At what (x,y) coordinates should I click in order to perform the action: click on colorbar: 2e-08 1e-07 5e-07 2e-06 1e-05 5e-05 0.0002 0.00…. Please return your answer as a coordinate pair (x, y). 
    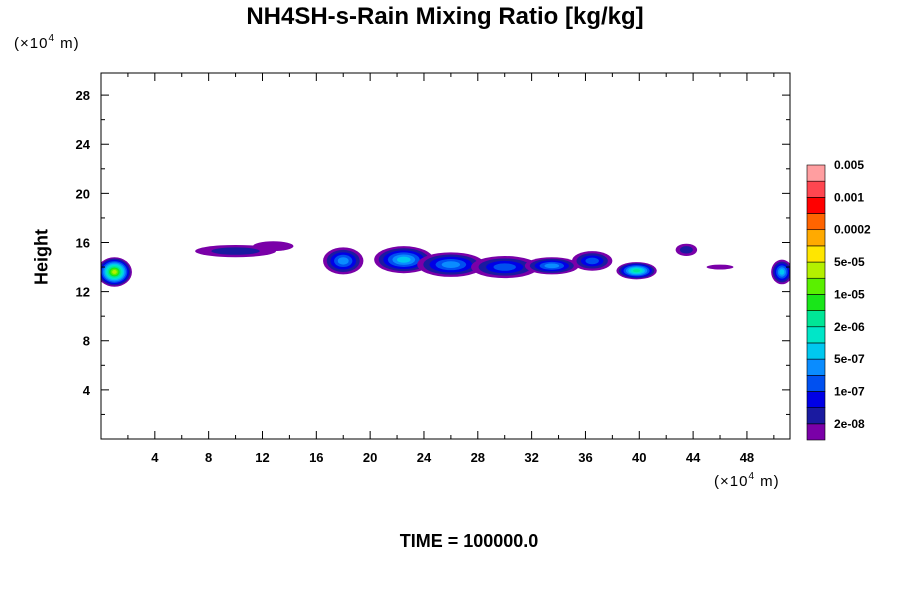
    Looking at the image, I should click on (838, 299).